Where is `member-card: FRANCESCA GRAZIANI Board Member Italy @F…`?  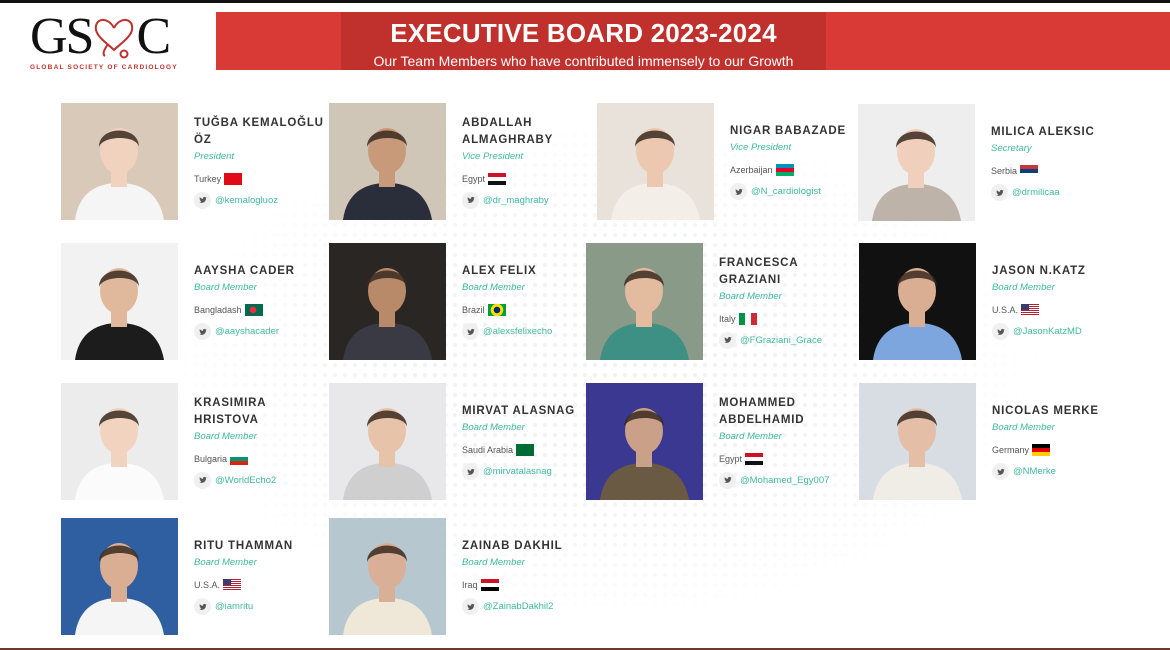
member-card: FRANCESCA GRAZIANI Board Member Italy @F… is located at coordinates (716, 301).